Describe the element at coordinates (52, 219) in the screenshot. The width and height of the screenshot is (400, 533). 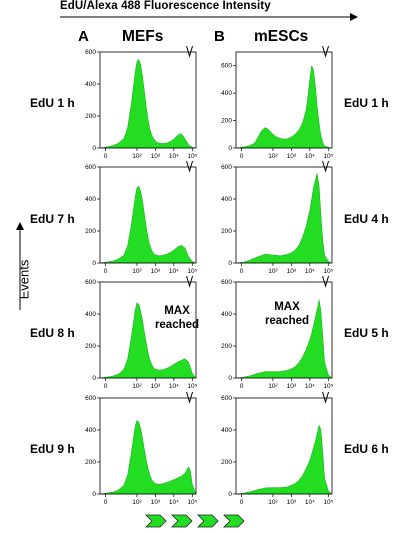
I see `row-label-a2: EdU 7 h` at that location.